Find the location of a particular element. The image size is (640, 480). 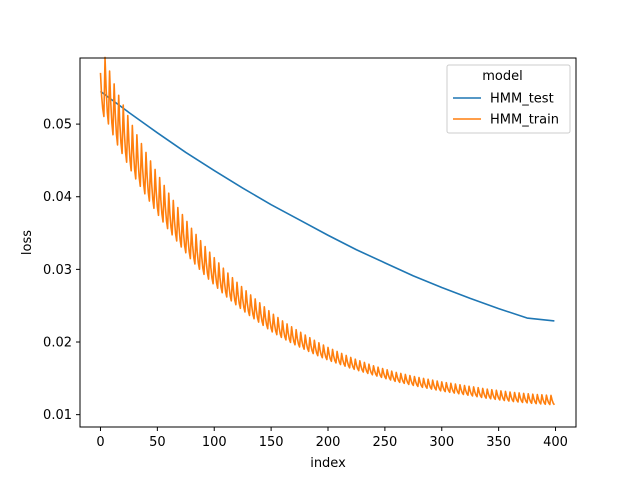

x-axis-ticks: 0 50 100 150 200 250 300 350 400 is located at coordinates (332, 438).